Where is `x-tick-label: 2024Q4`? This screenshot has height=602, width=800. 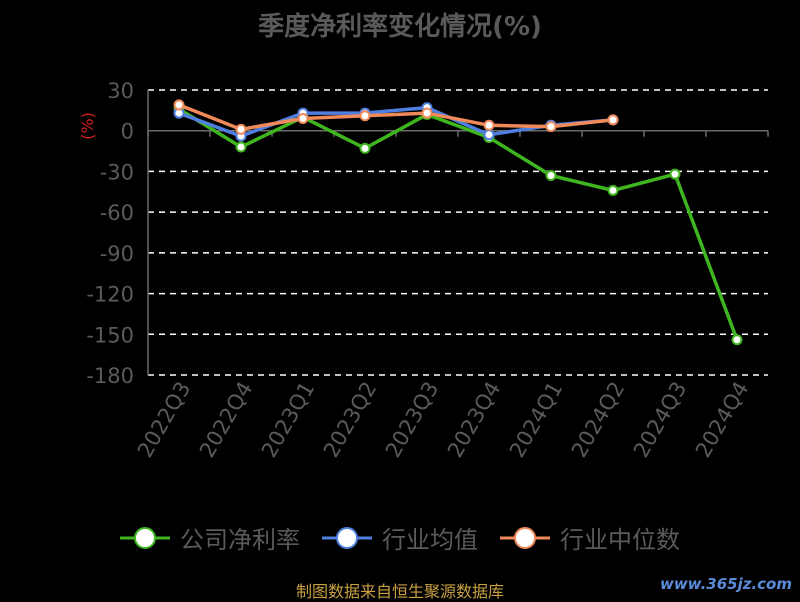 x-tick-label: 2024Q4 is located at coordinates (722, 420).